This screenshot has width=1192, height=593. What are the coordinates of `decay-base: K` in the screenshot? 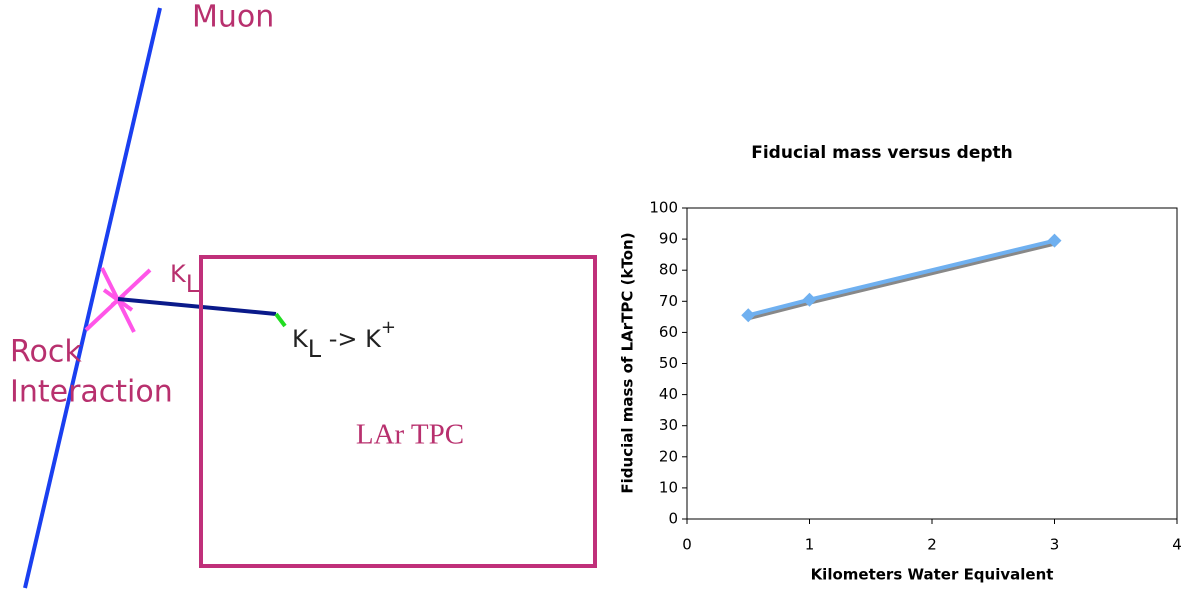 It's located at (300, 339).